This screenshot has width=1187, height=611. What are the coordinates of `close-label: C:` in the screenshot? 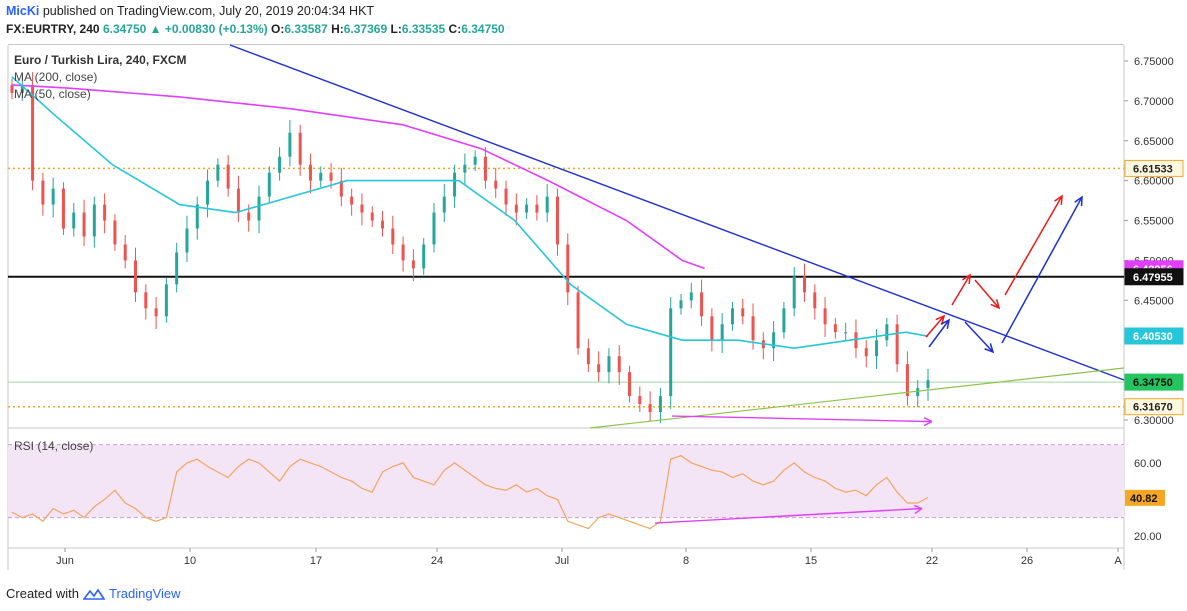 It's located at (455, 29).